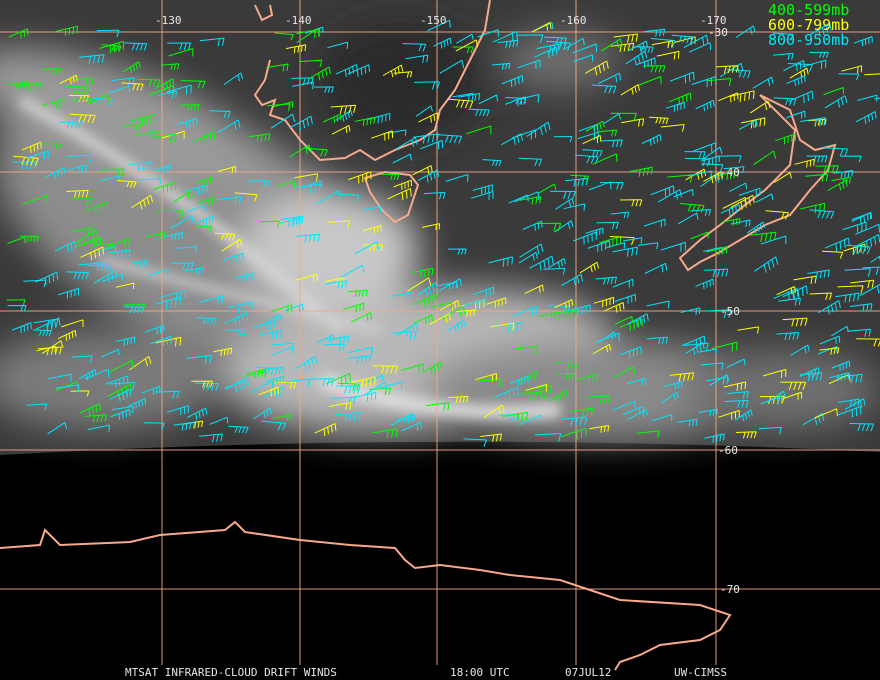 The image size is (880, 680). What do you see at coordinates (588, 672) in the screenshot?
I see `footer-date: 07JUL12` at bounding box center [588, 672].